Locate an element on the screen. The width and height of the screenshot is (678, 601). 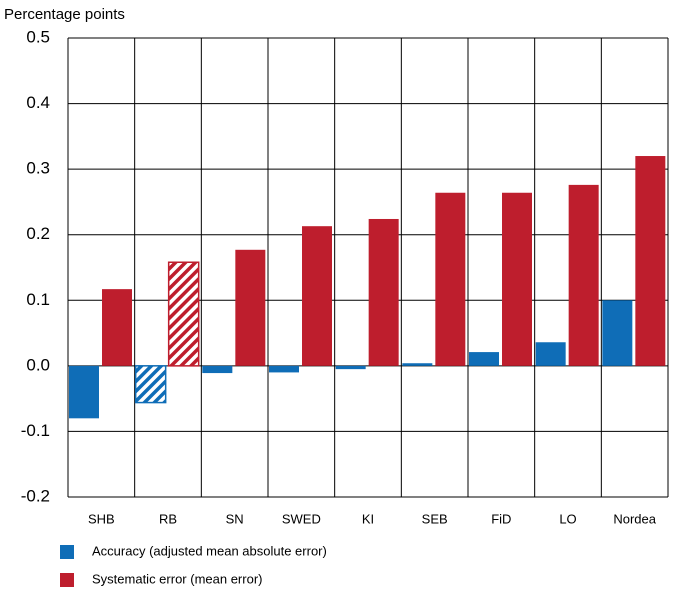
x-tick-label: KI is located at coordinates (368, 518).